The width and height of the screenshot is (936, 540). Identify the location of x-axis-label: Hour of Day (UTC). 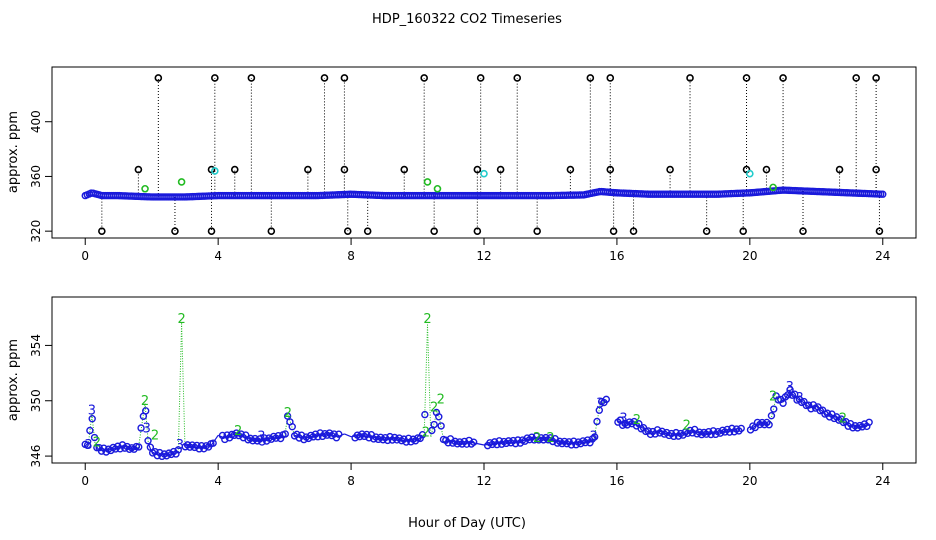
(467, 523).